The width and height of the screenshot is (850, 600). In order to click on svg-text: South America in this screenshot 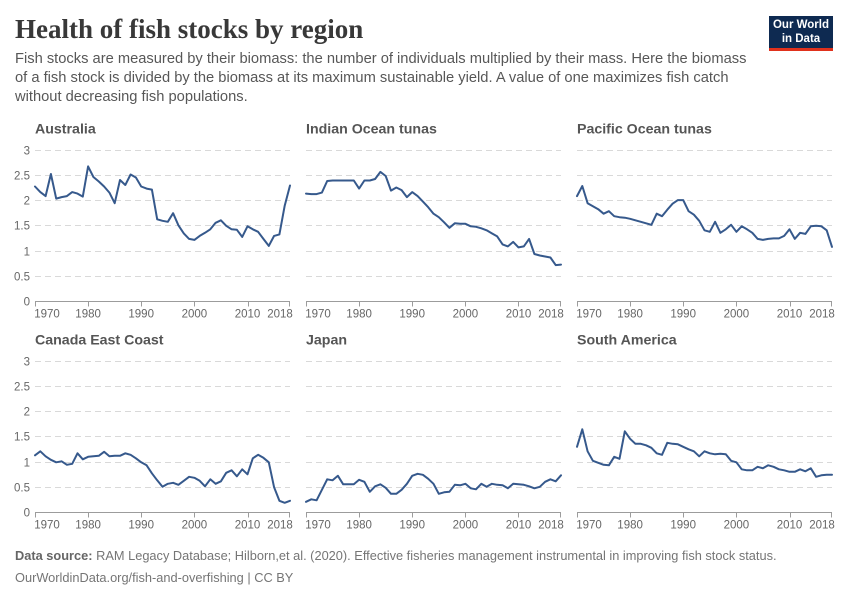, I will do `click(627, 341)`.